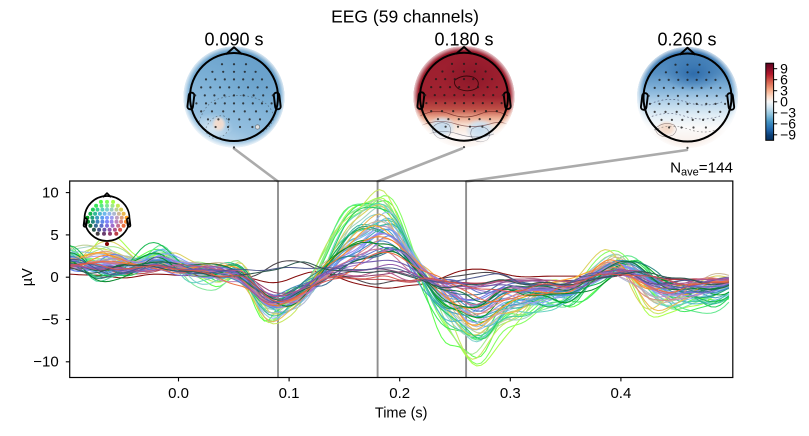 The height and width of the screenshot is (436, 809). What do you see at coordinates (54, 235) in the screenshot?
I see `svg-text: 5` at bounding box center [54, 235].